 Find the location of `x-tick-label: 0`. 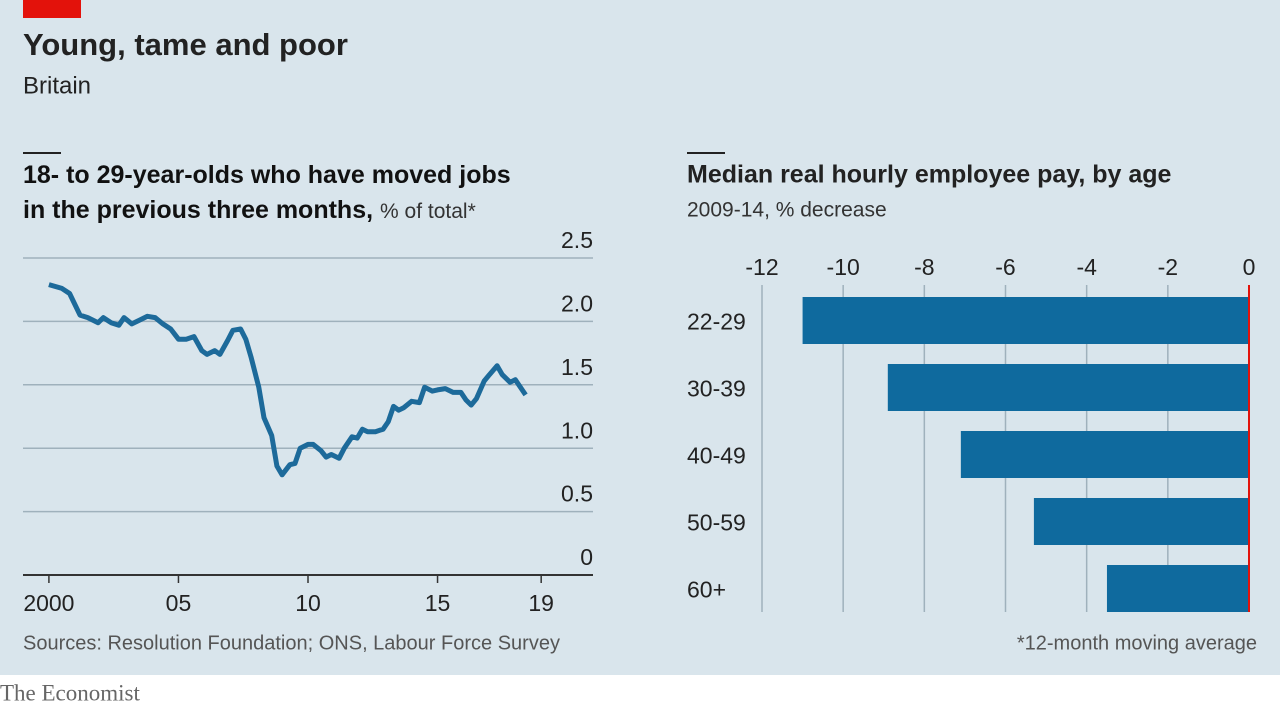

x-tick-label: 0 is located at coordinates (1249, 267).